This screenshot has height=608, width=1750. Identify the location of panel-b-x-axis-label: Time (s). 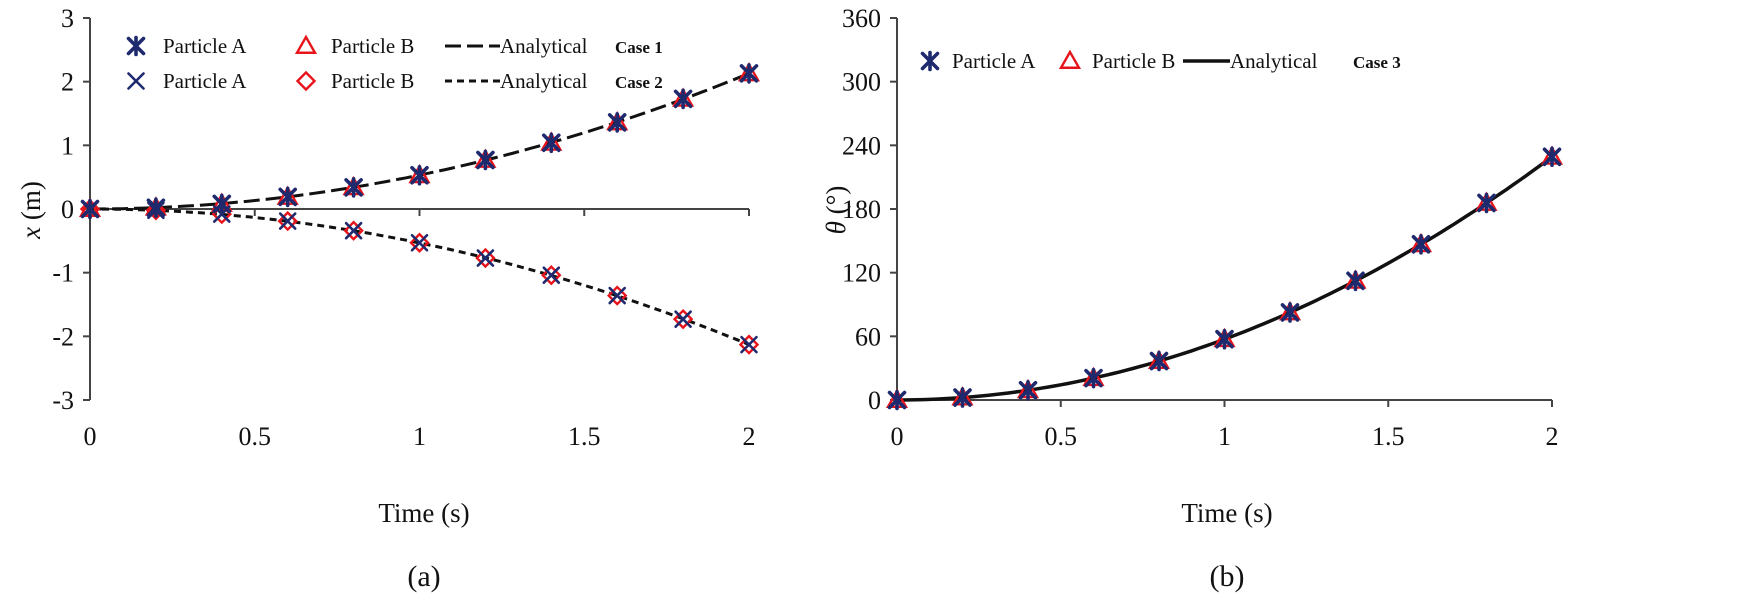
(1226, 513).